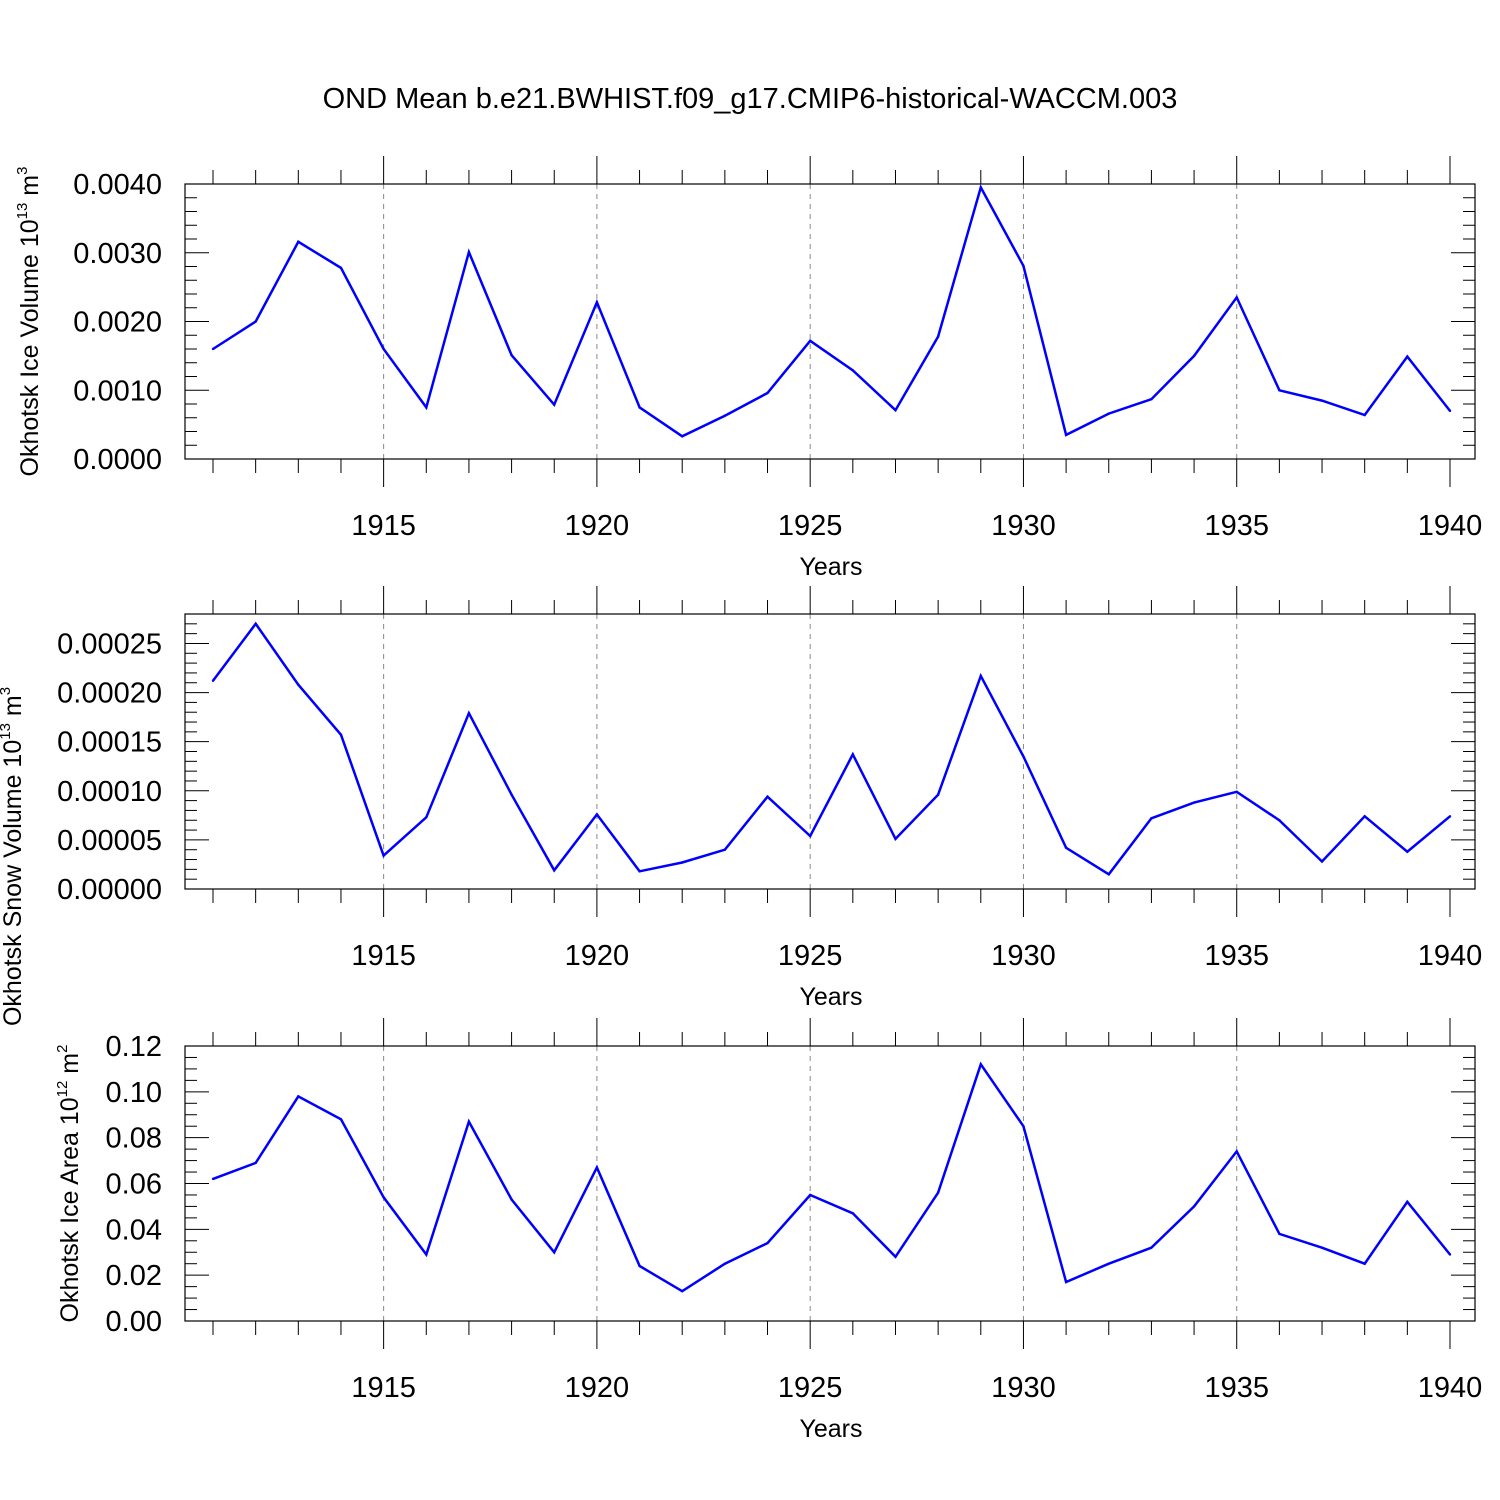 The height and width of the screenshot is (1500, 1500). What do you see at coordinates (70, 1067) in the screenshot?
I see `y-axis-label-unit: m` at bounding box center [70, 1067].